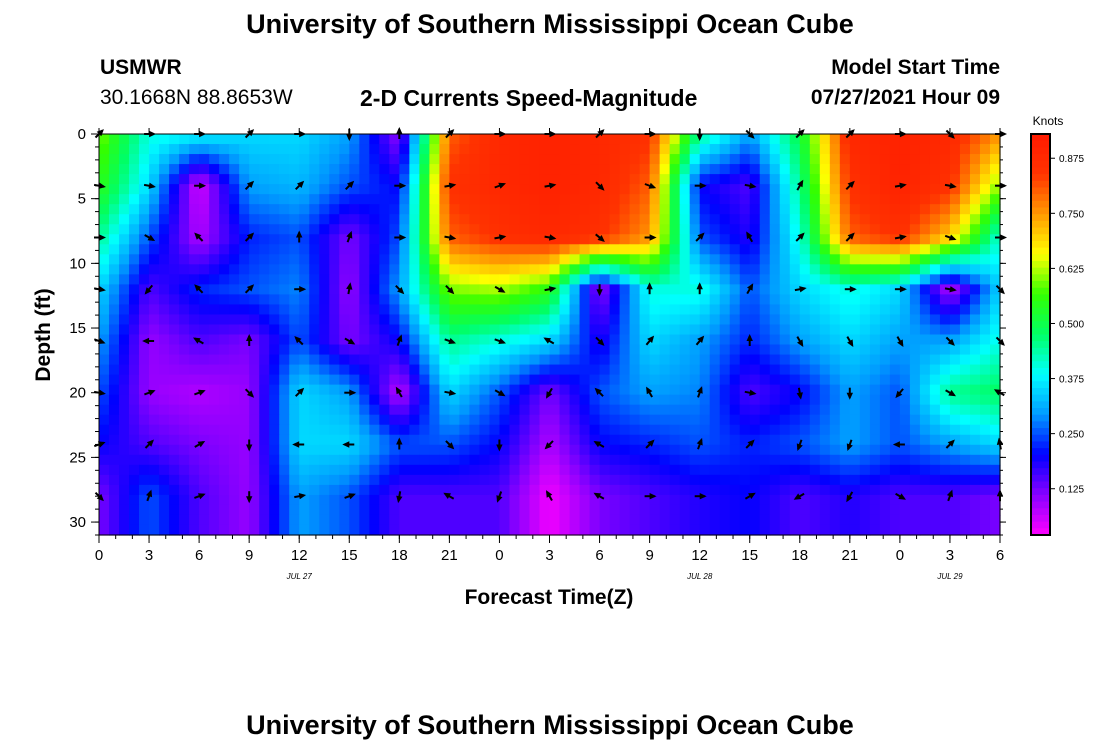 The width and height of the screenshot is (1100, 750). Describe the element at coordinates (649, 555) in the screenshot. I see `x-tick-label: 9` at that location.